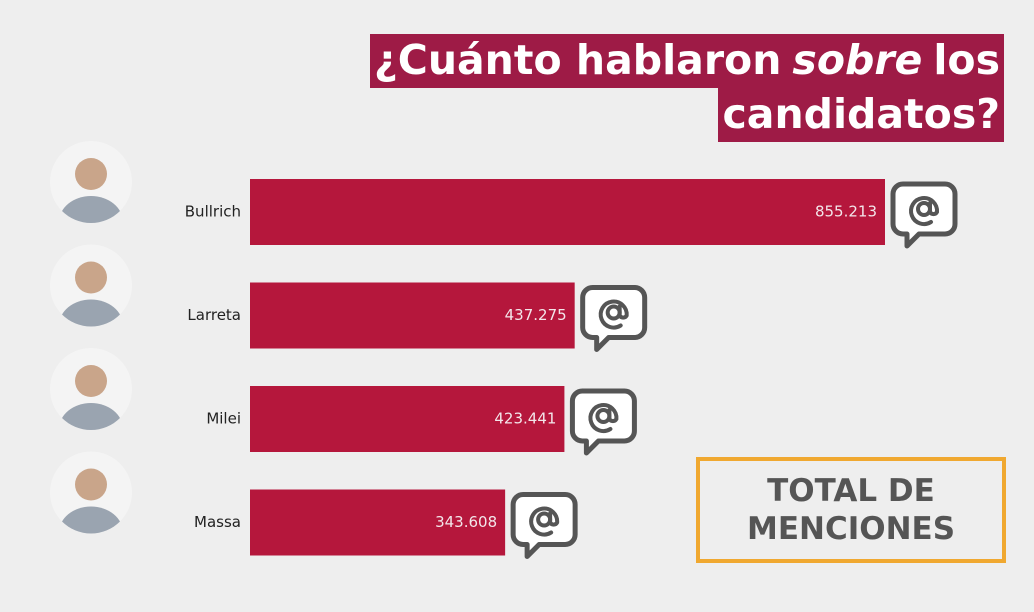 This screenshot has height=612, width=1034. I want to click on title-part: sobre, so click(857, 60).